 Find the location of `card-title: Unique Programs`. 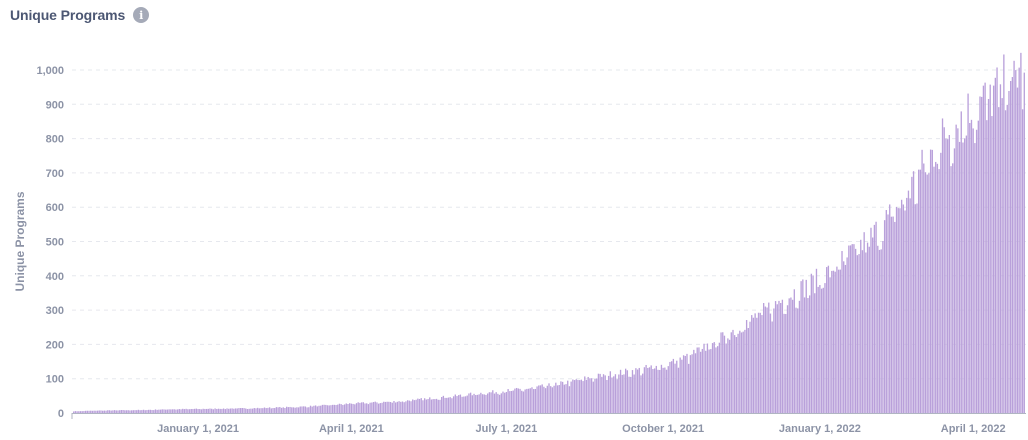

card-title: Unique Programs is located at coordinates (68, 15).